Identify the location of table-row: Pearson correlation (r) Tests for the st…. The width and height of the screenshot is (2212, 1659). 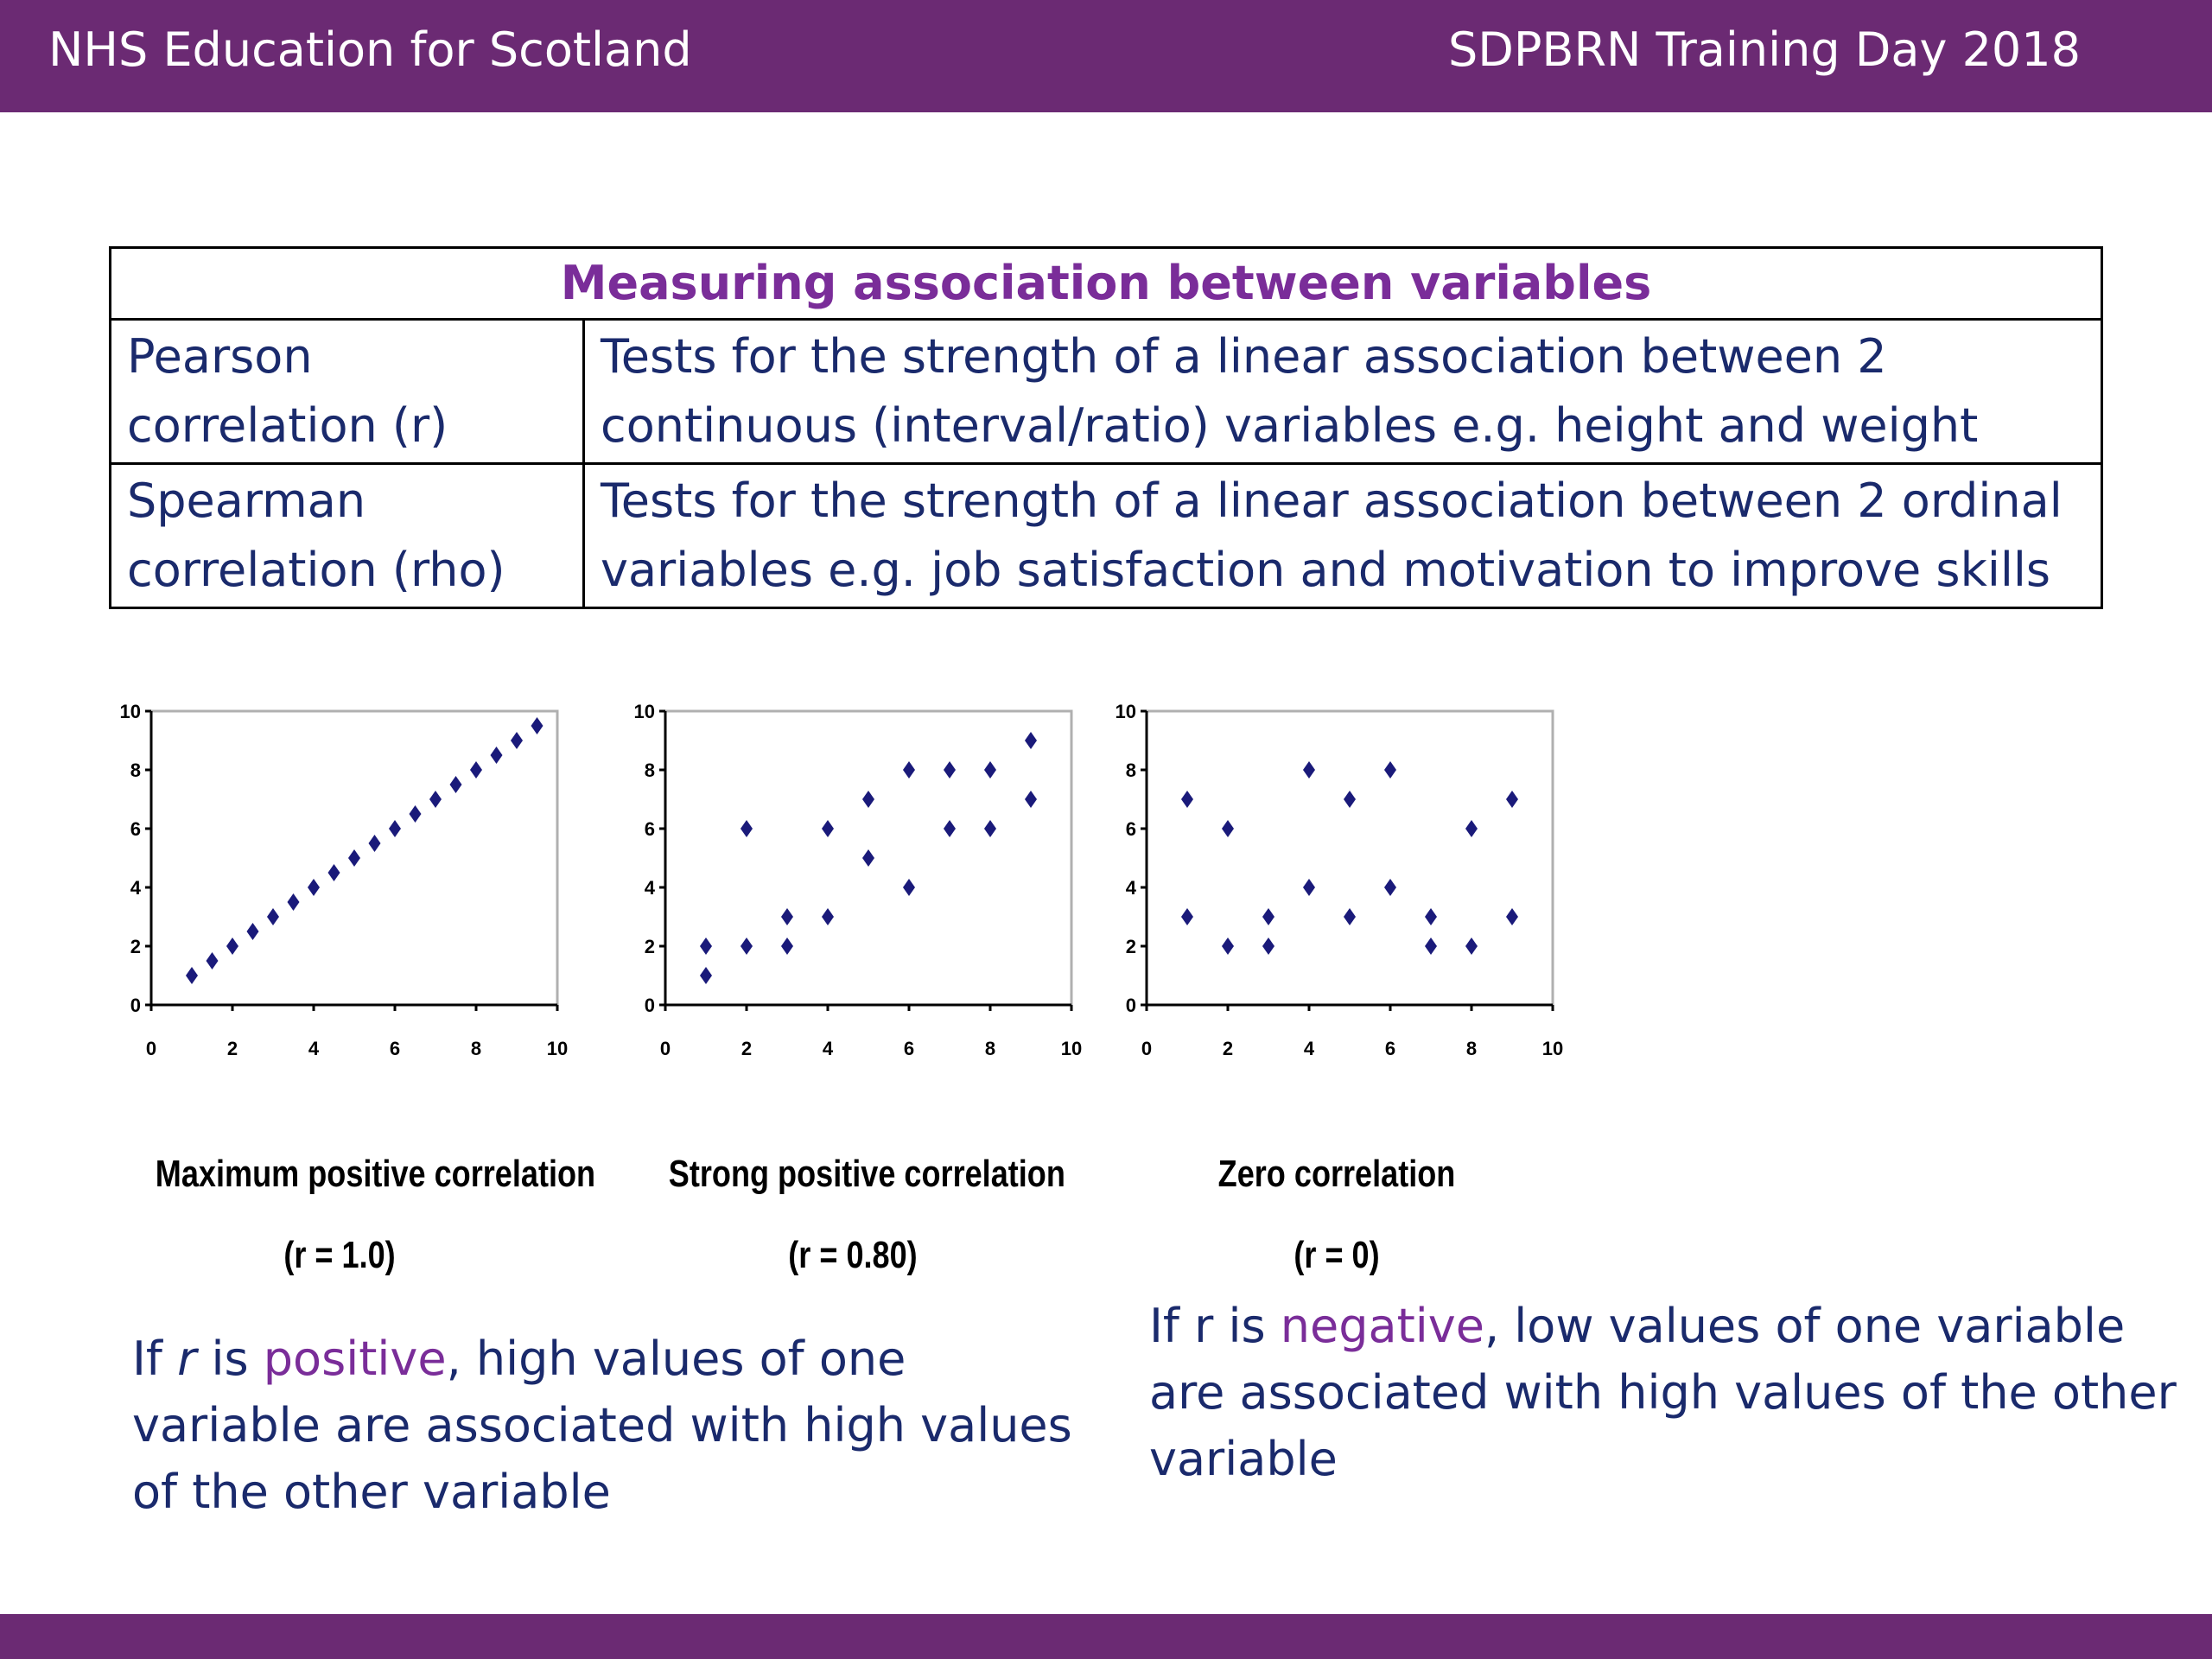
(1106, 391).